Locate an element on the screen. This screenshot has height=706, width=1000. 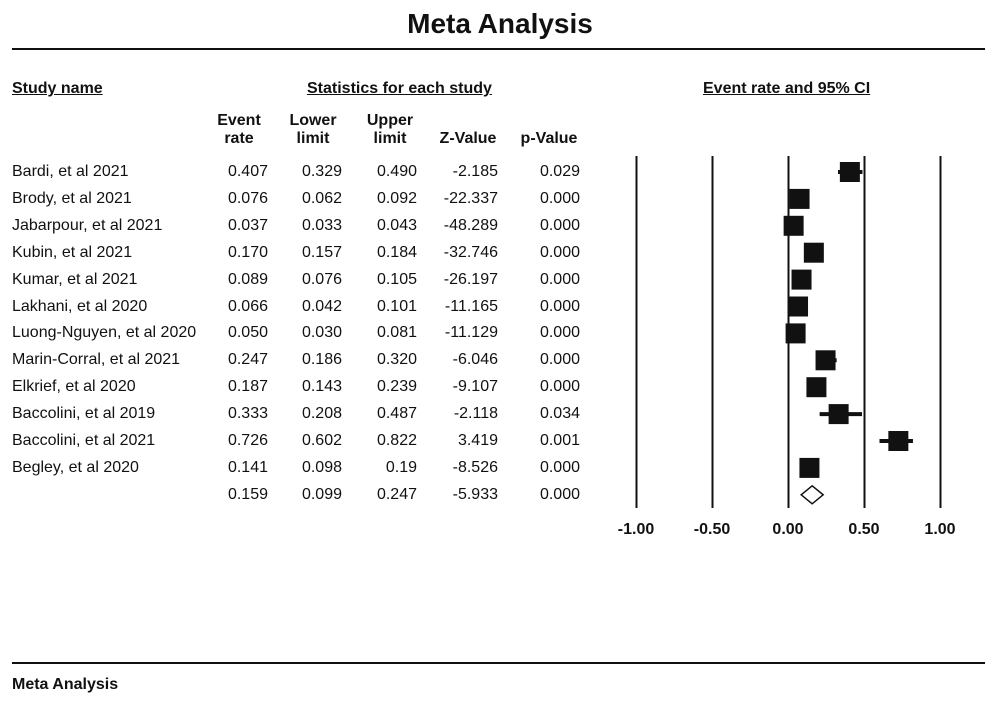
upper-limit-value: 0.043 is located at coordinates (396, 225).